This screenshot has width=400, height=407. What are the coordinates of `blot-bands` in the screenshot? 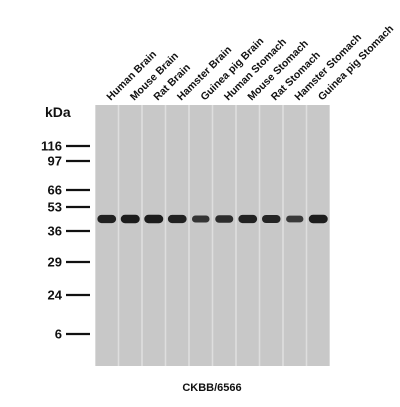 It's located at (212, 219).